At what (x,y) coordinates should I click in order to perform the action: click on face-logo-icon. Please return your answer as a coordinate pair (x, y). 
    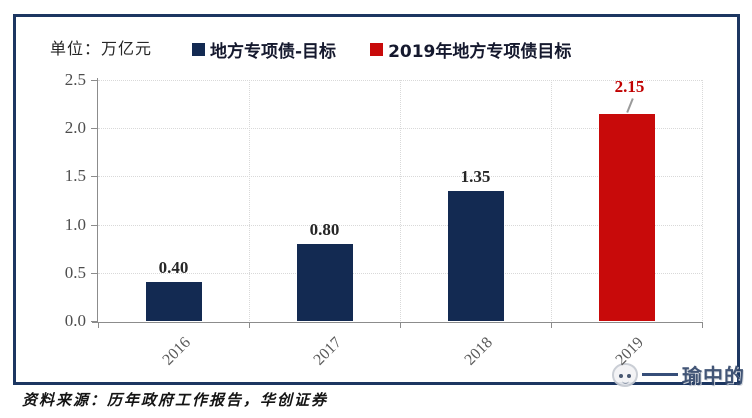
    Looking at the image, I should click on (625, 374).